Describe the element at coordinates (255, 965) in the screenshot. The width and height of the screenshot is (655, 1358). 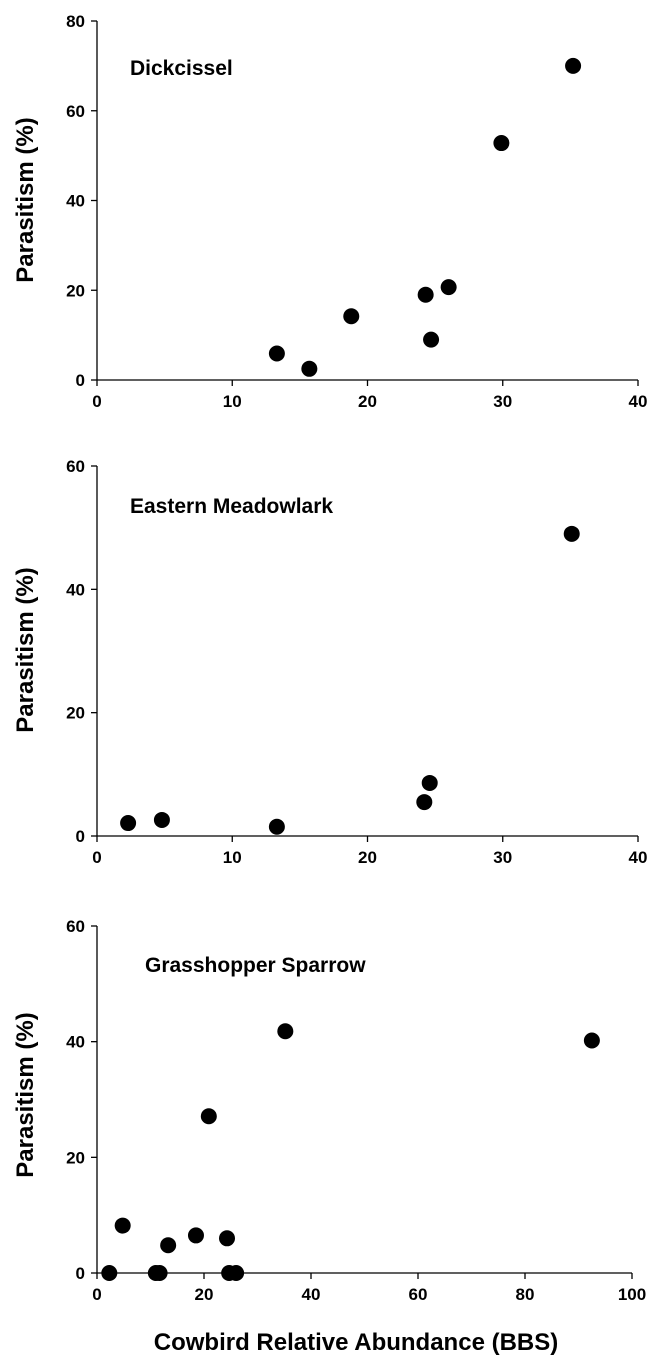
I see `panel-title: Grasshopper Sparrow` at that location.